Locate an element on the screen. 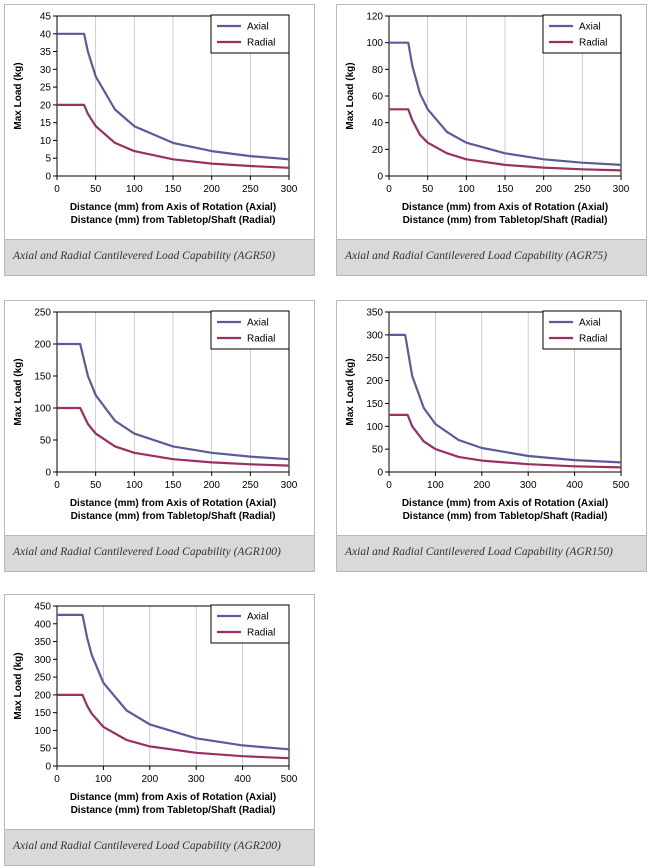 The width and height of the screenshot is (650, 868). y-tick-label: 25 is located at coordinates (46, 88).